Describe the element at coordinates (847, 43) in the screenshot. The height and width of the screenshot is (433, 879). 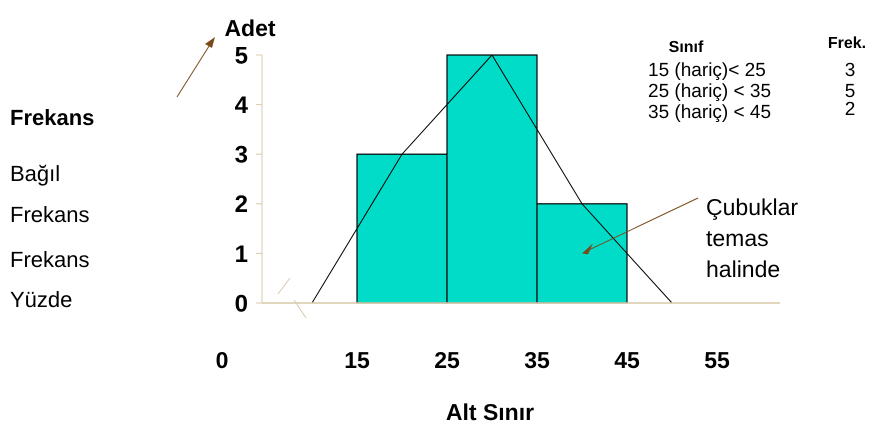
I see `text: Frek.` at that location.